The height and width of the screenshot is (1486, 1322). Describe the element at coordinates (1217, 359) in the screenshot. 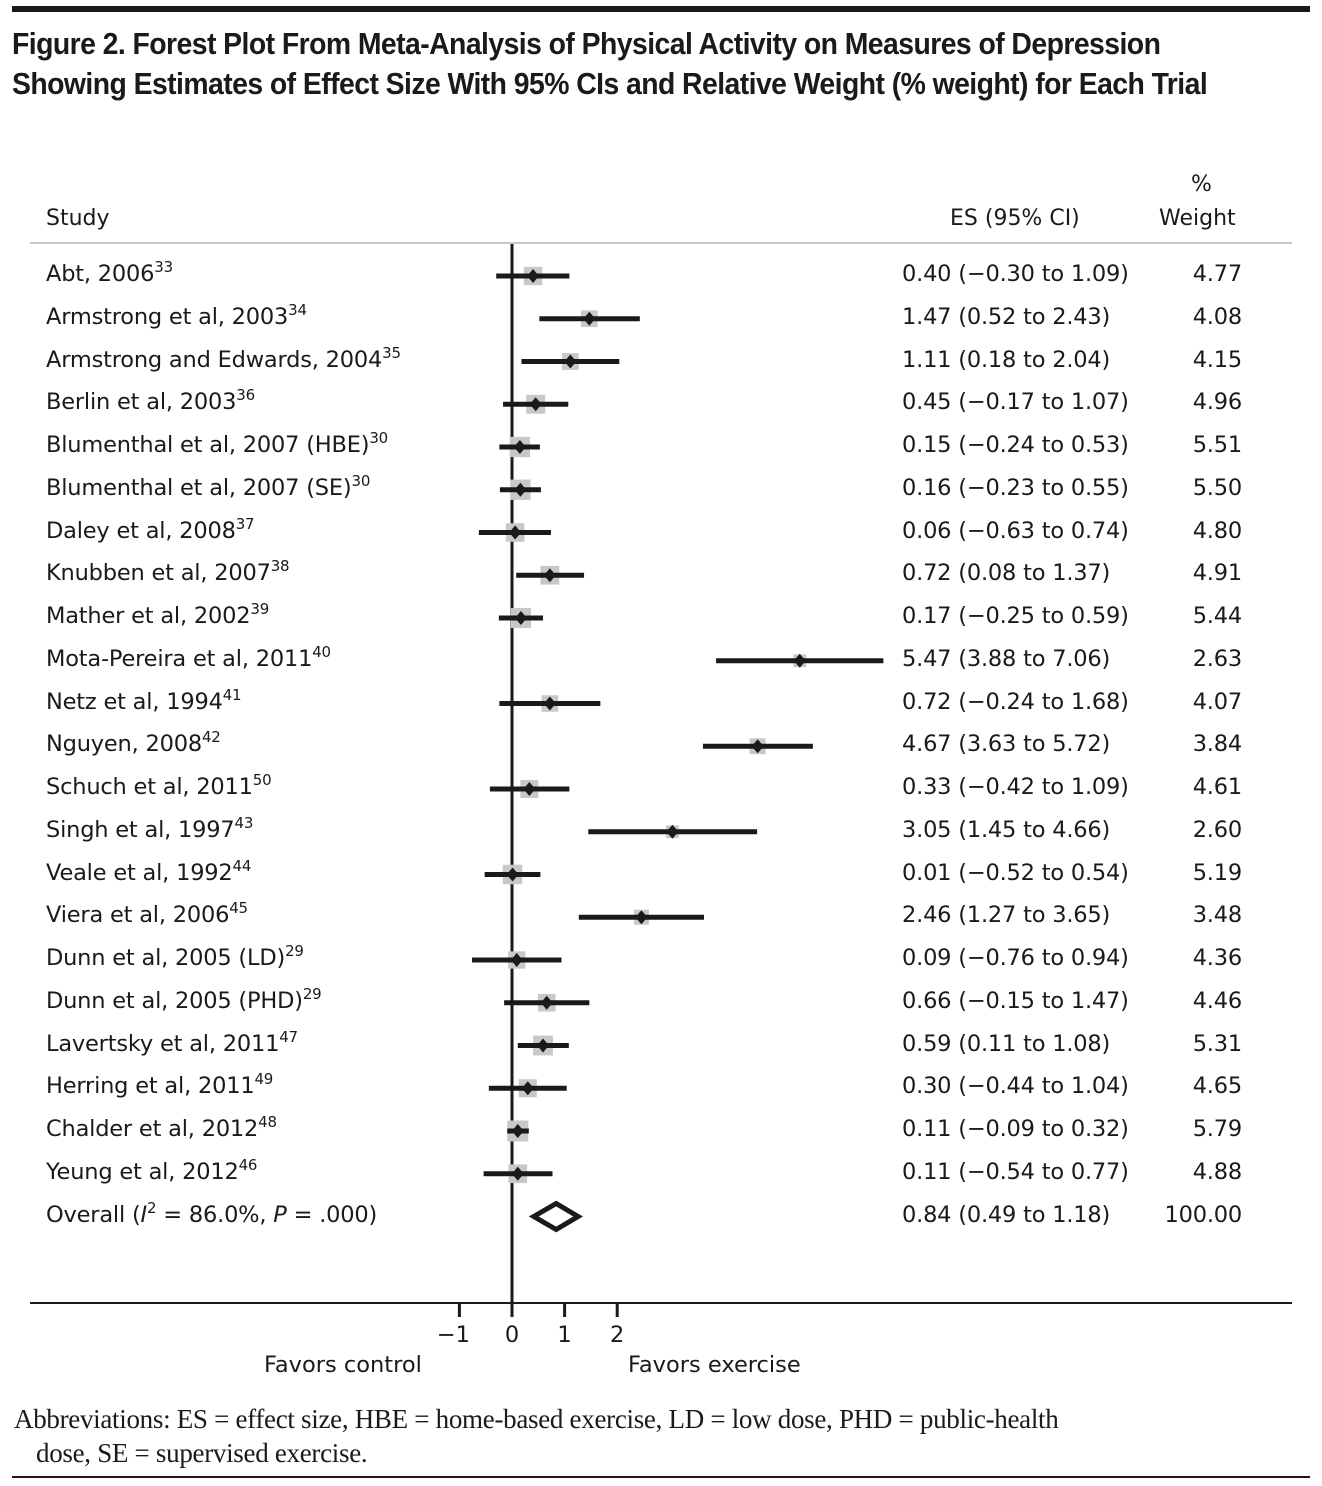

I see `study-weight: 4.15` at that location.